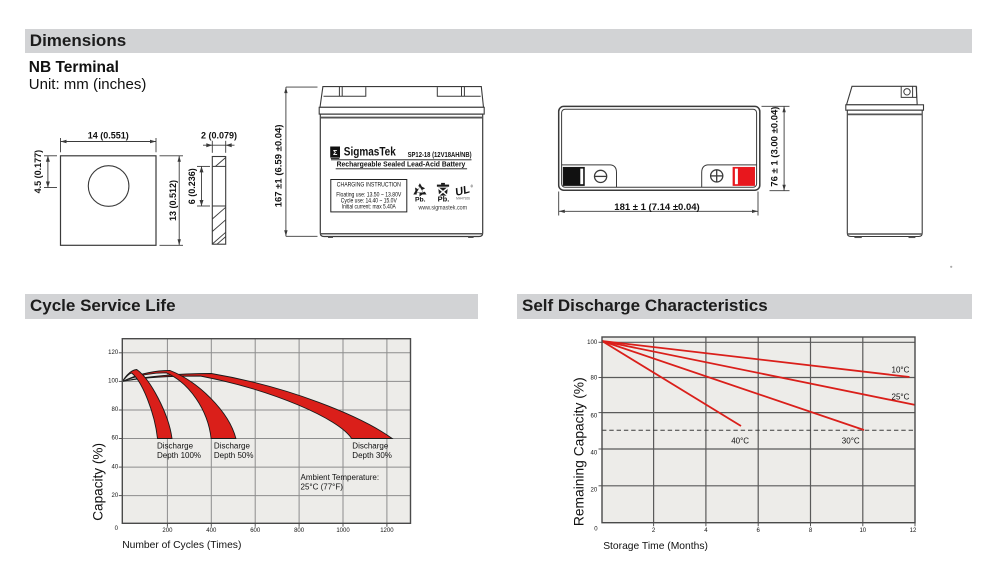  I want to click on svg-text: Depth 100%, so click(179, 455).